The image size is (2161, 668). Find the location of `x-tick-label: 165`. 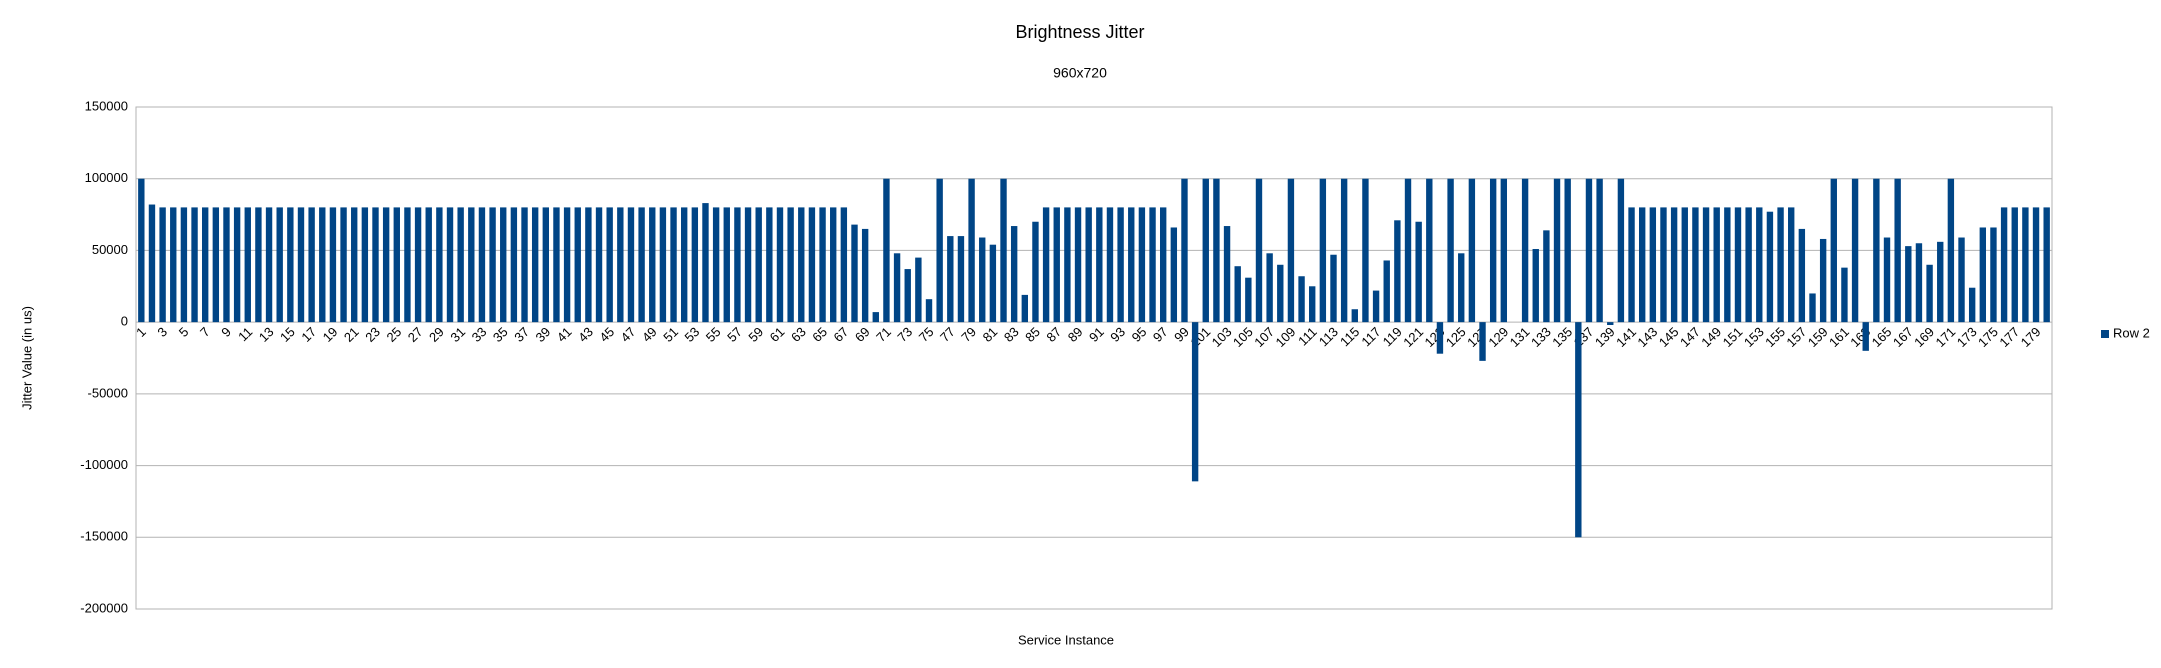

x-tick-label: 165 is located at coordinates (1882, 337).